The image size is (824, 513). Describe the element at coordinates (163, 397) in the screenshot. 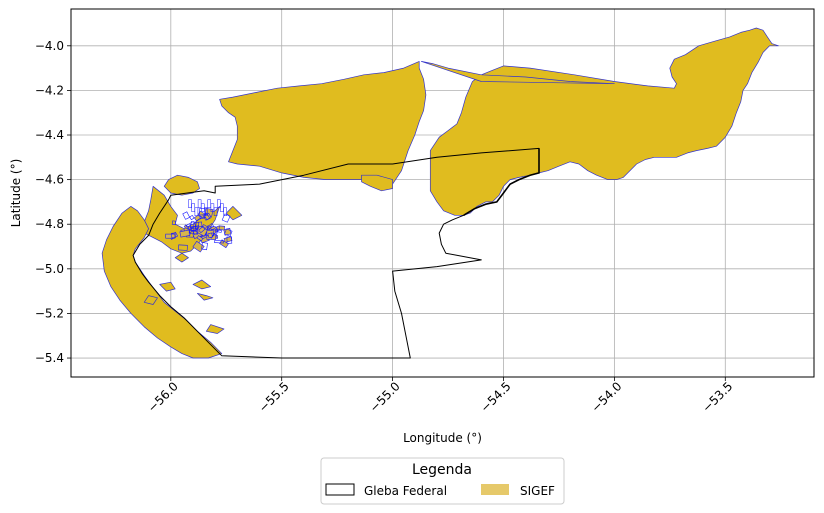

I see `x-tick-label-0: −56.0` at that location.